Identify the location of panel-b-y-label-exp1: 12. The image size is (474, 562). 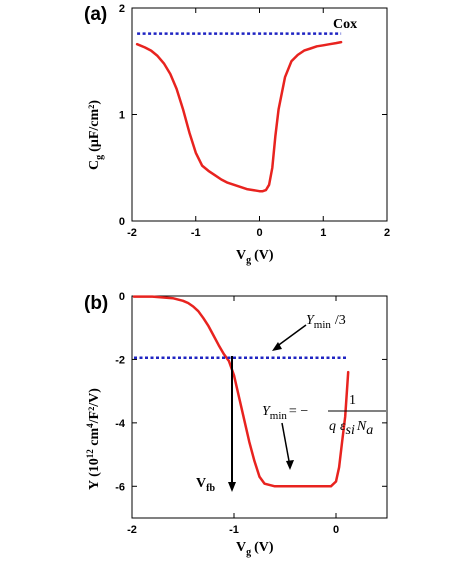
(90, 454).